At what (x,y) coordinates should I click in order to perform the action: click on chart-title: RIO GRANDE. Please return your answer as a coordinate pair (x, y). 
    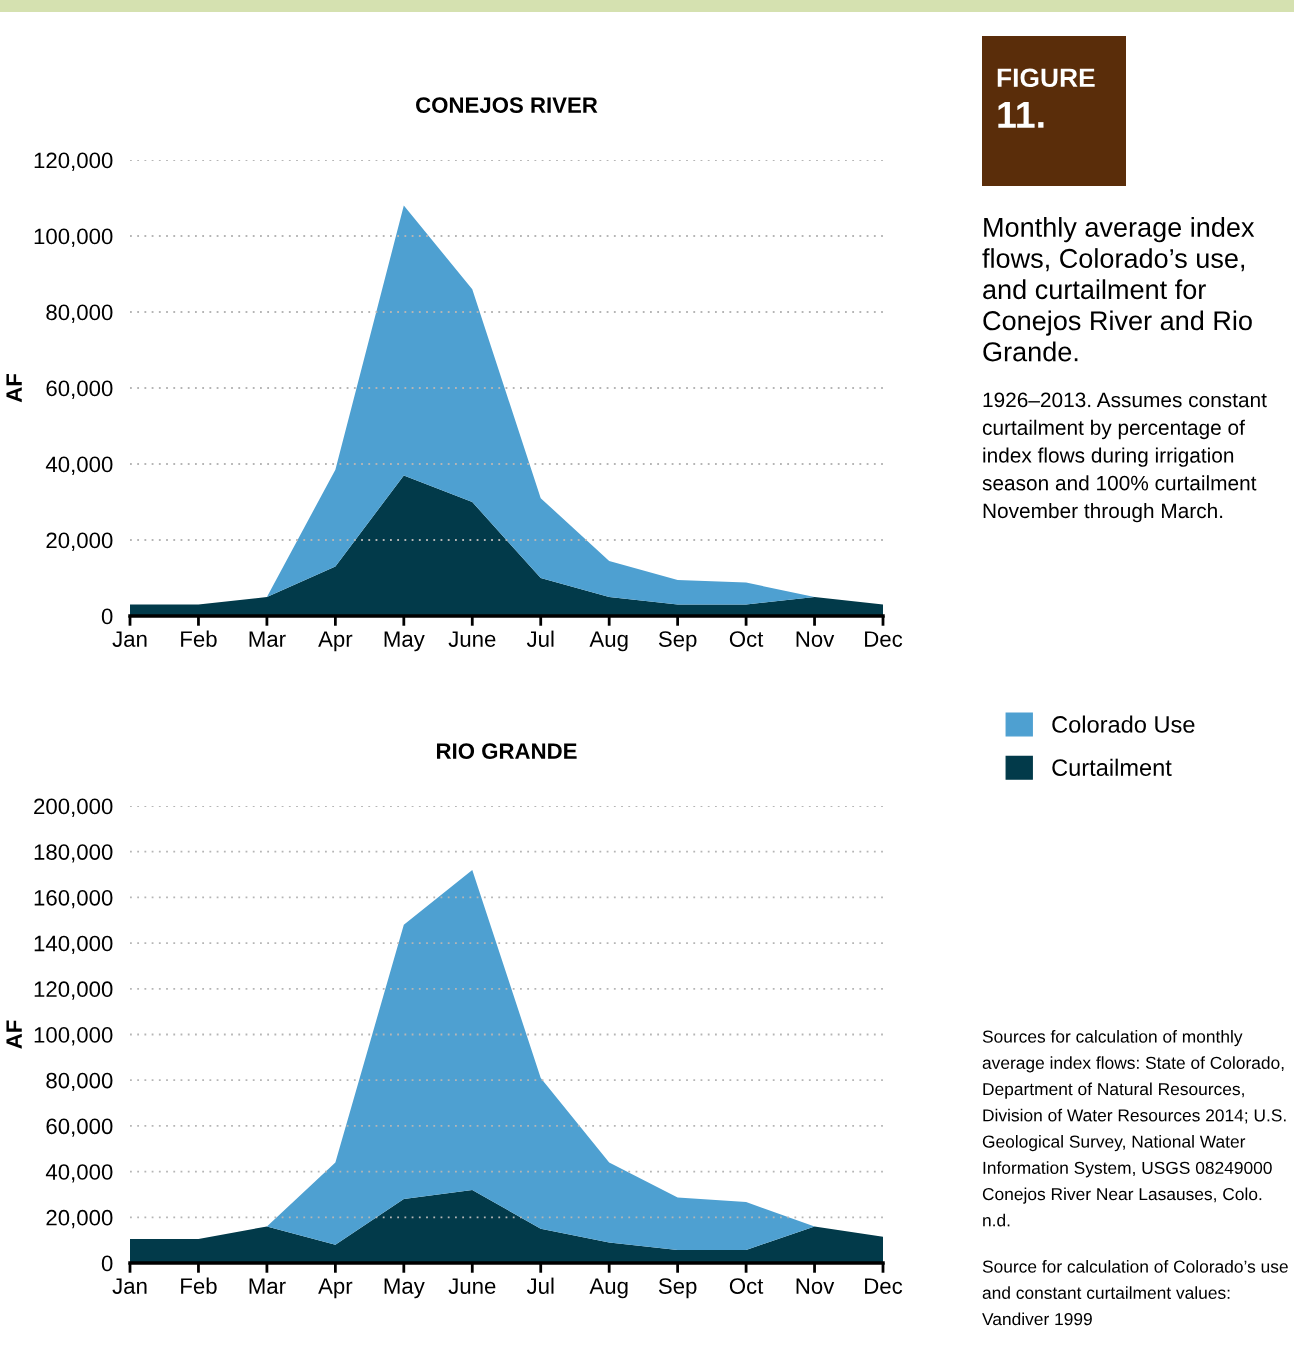
    Looking at the image, I should click on (506, 751).